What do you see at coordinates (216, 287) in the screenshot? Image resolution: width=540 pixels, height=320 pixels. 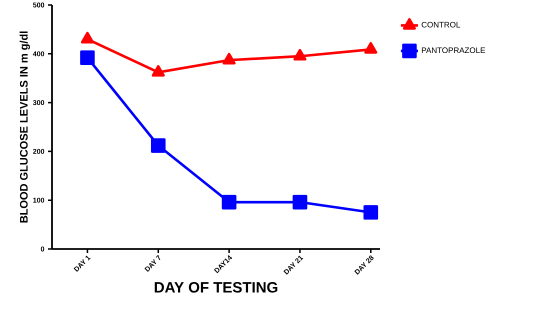 I see `x-axis-title: DAY OF TESTING` at bounding box center [216, 287].